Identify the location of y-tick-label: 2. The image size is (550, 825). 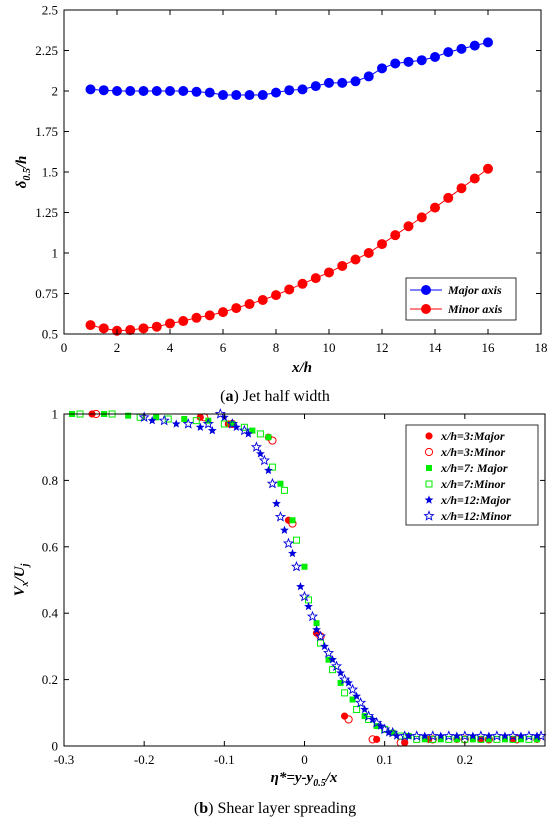
(55, 91).